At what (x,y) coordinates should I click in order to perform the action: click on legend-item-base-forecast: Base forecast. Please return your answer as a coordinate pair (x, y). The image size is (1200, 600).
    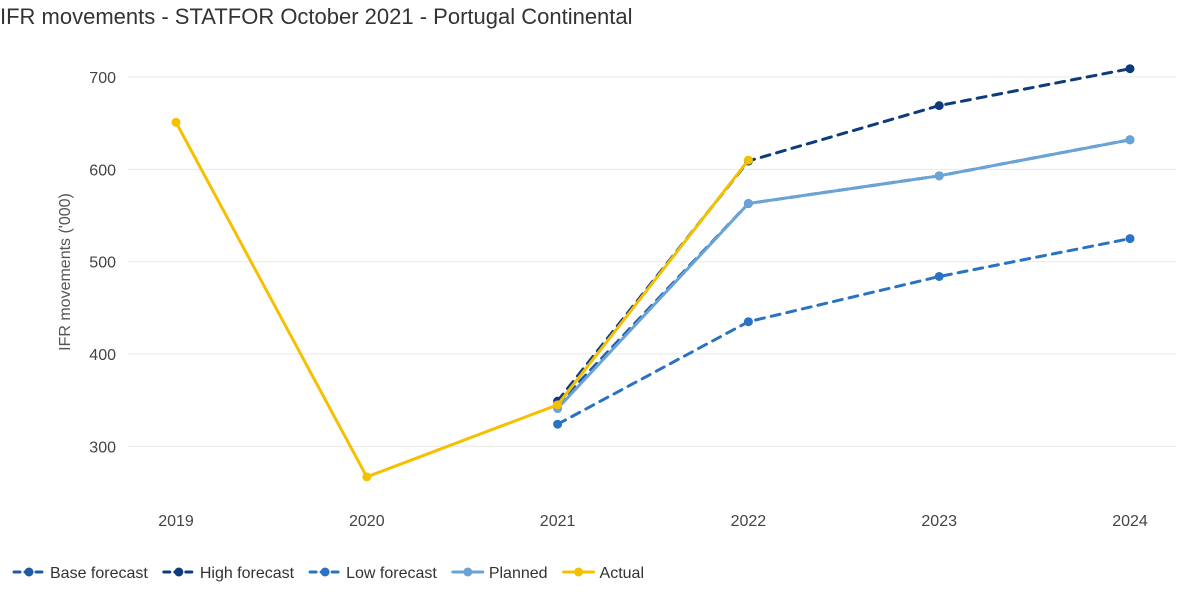
    Looking at the image, I should click on (80, 573).